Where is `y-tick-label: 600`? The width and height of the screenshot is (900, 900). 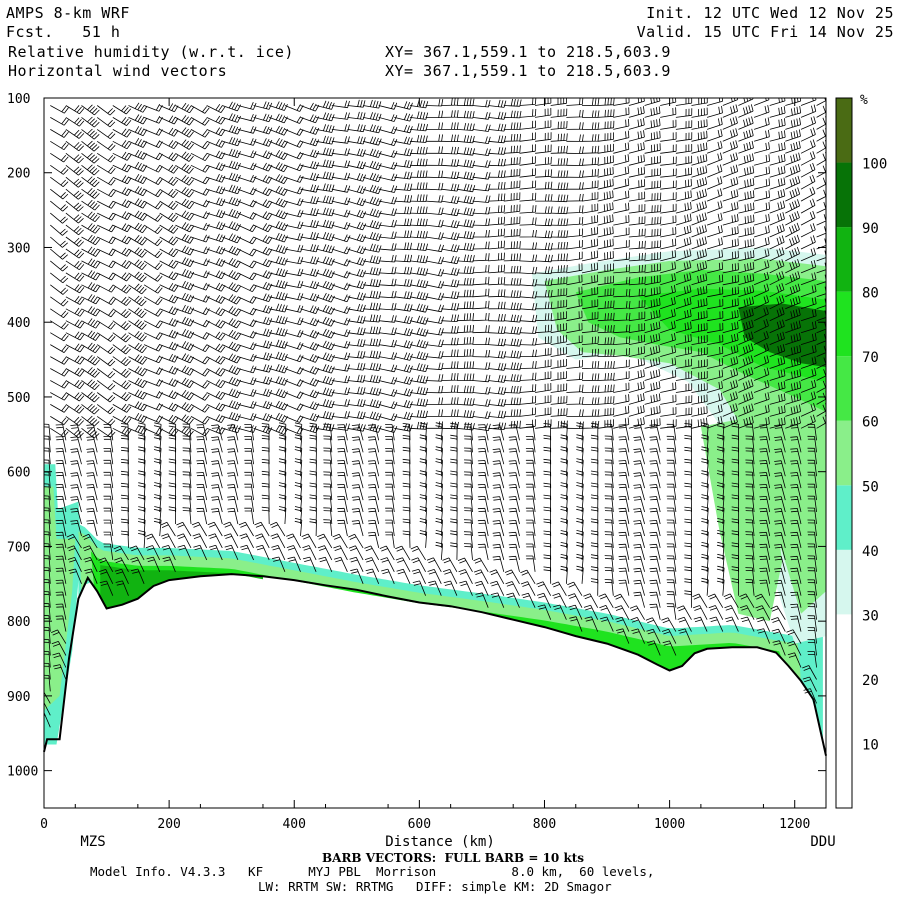
y-tick-label: 600 is located at coordinates (18, 473).